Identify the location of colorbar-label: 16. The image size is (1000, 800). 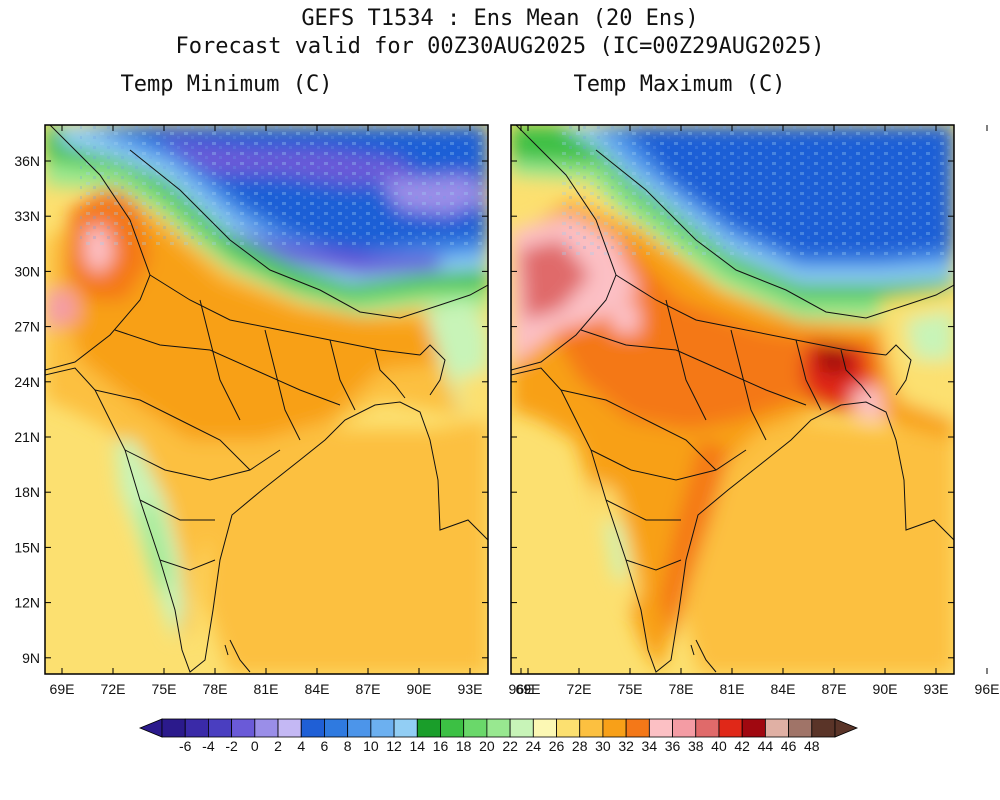
(441, 746).